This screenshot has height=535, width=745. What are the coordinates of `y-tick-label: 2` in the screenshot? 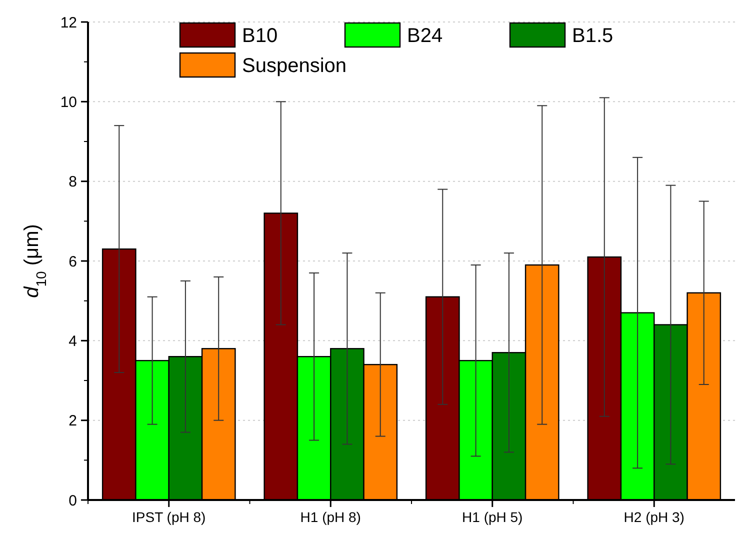 It's located at (72, 421).